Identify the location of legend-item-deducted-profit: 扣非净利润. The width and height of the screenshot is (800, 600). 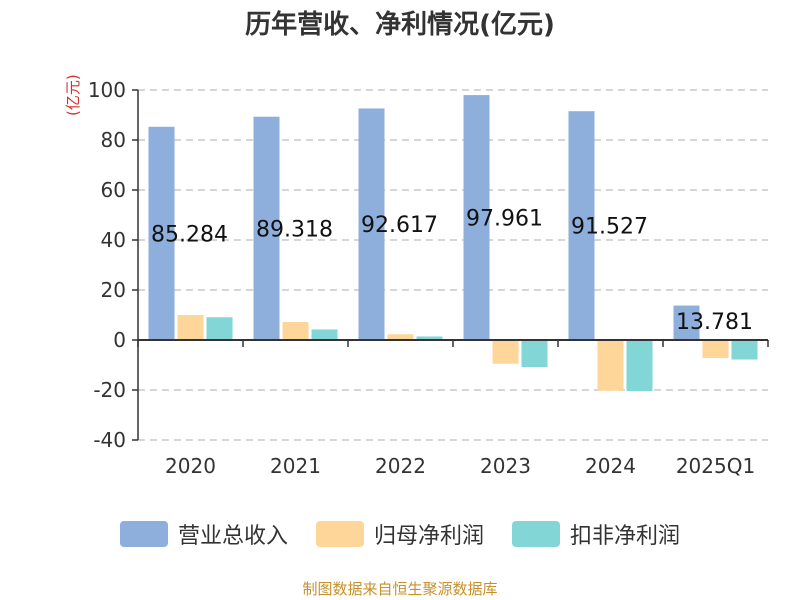
(596, 534).